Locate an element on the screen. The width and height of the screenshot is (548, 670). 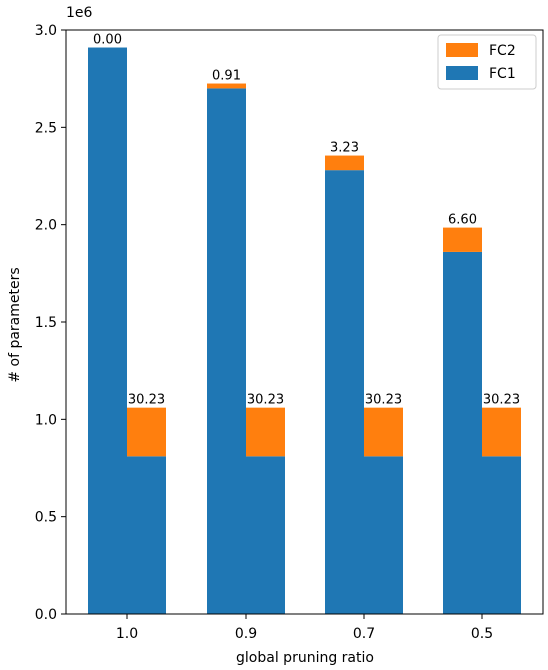
x-axis-label: global pruning ratio is located at coordinates (305, 658).